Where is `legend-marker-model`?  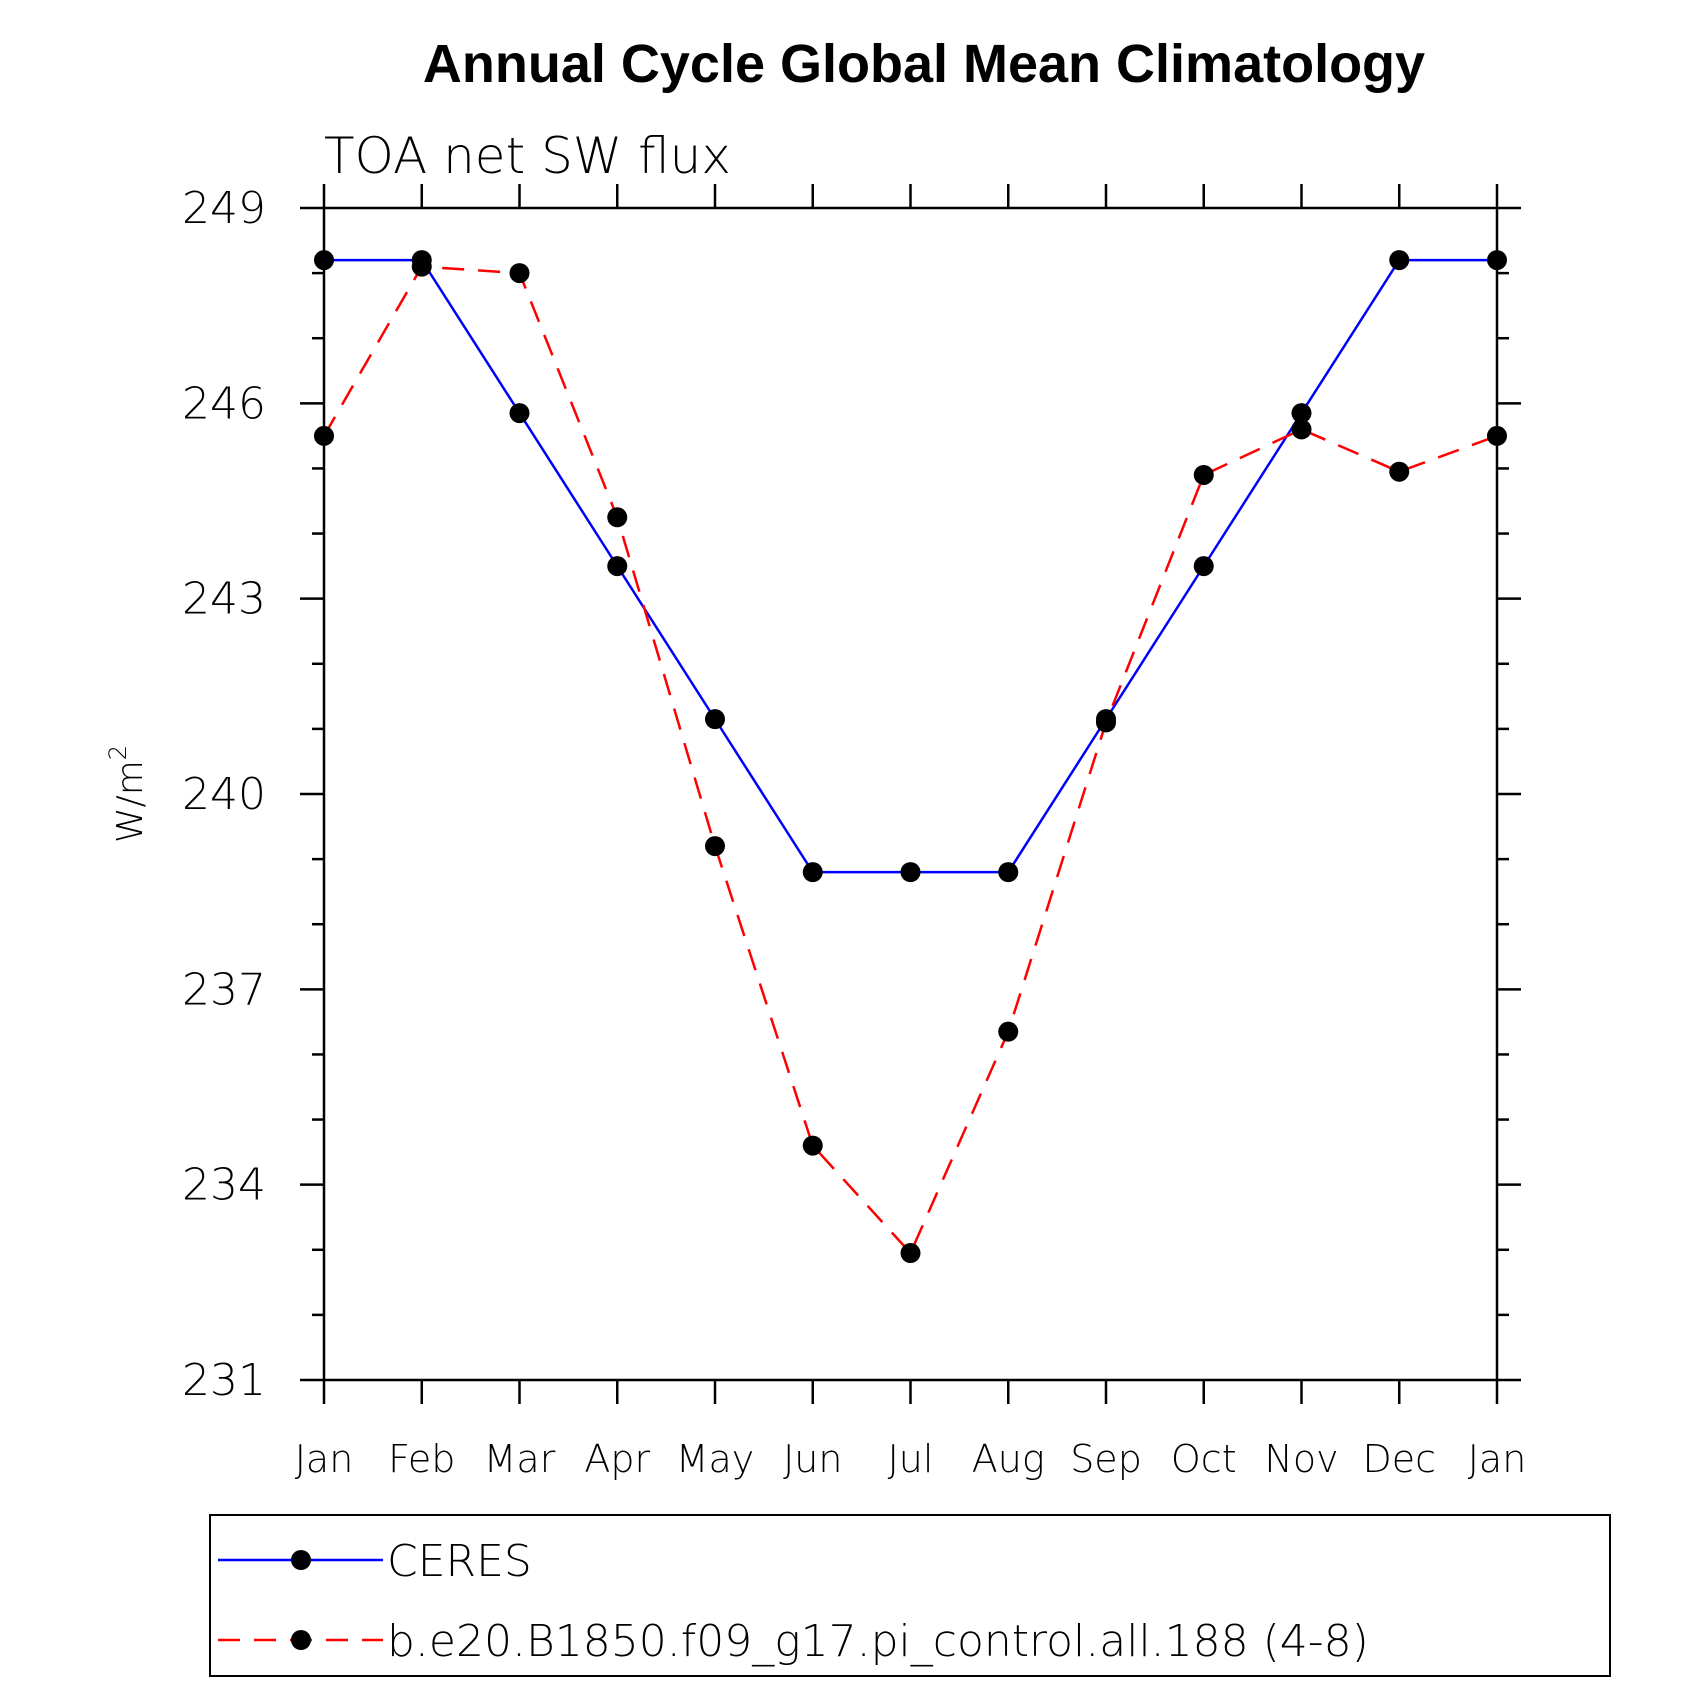 legend-marker-model is located at coordinates (301, 1640).